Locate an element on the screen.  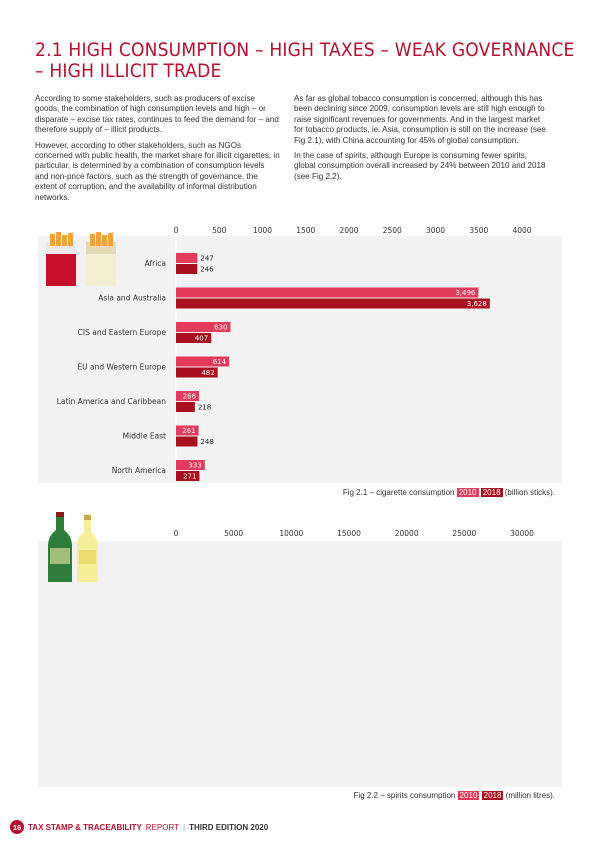
x-tick-label: 4000 is located at coordinates (521, 230).